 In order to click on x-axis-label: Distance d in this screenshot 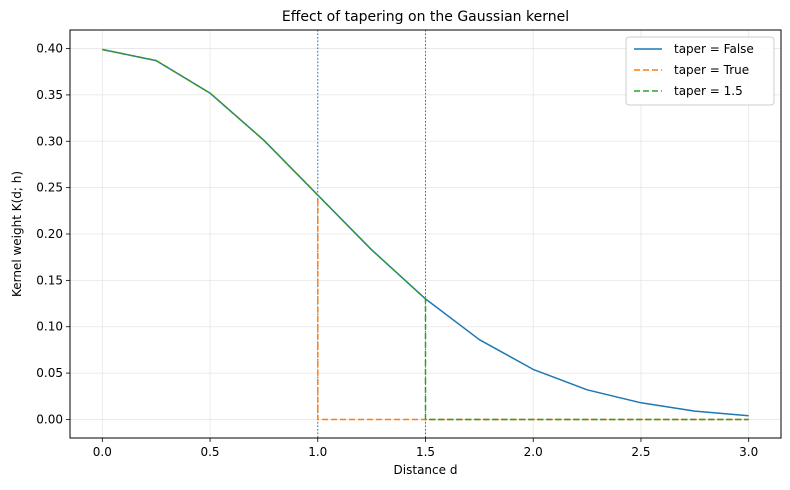, I will do `click(426, 470)`.